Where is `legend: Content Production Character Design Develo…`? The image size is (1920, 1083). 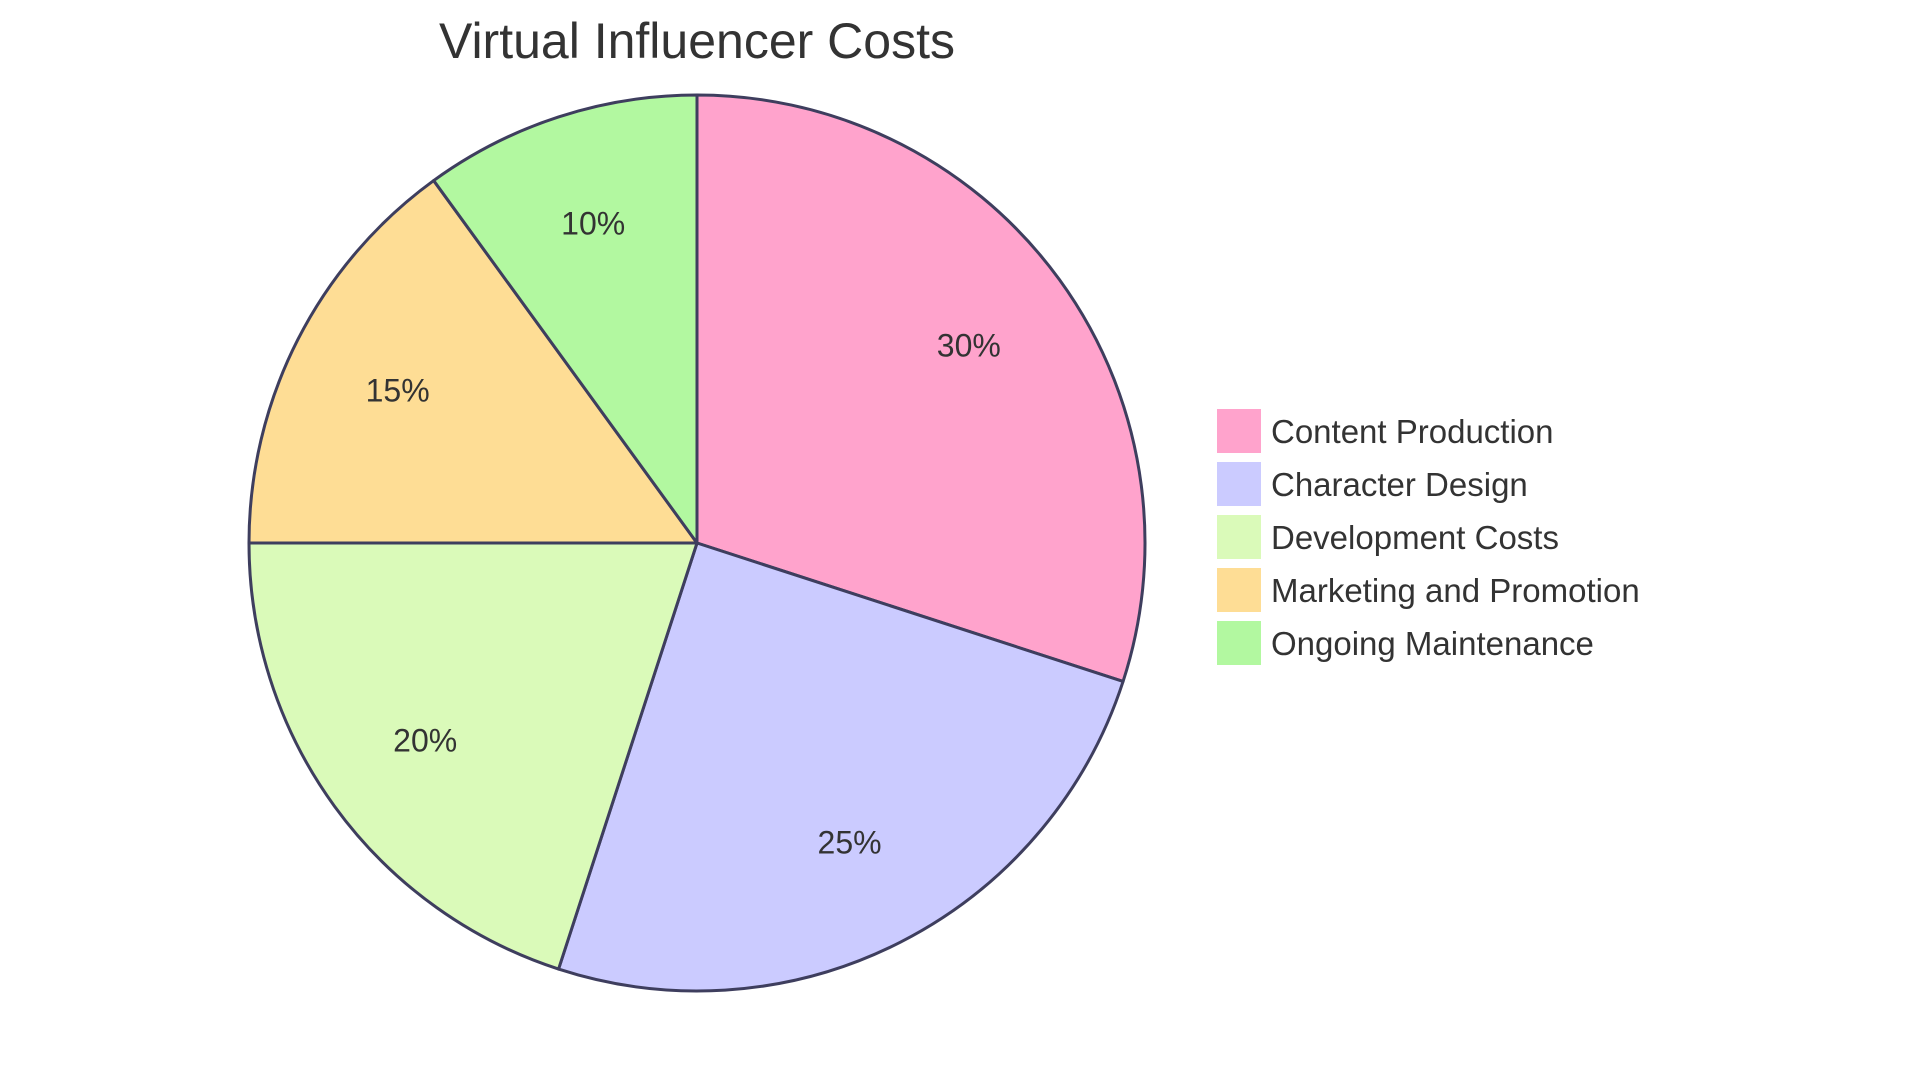
legend: Content Production Character Design Develo… is located at coordinates (1428, 537).